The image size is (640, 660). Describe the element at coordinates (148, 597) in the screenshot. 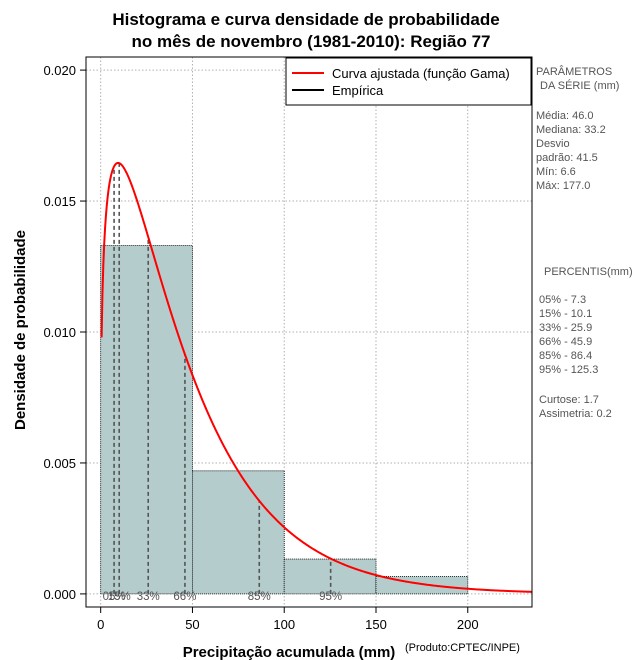

I see `percentile-label-33: 33%` at that location.